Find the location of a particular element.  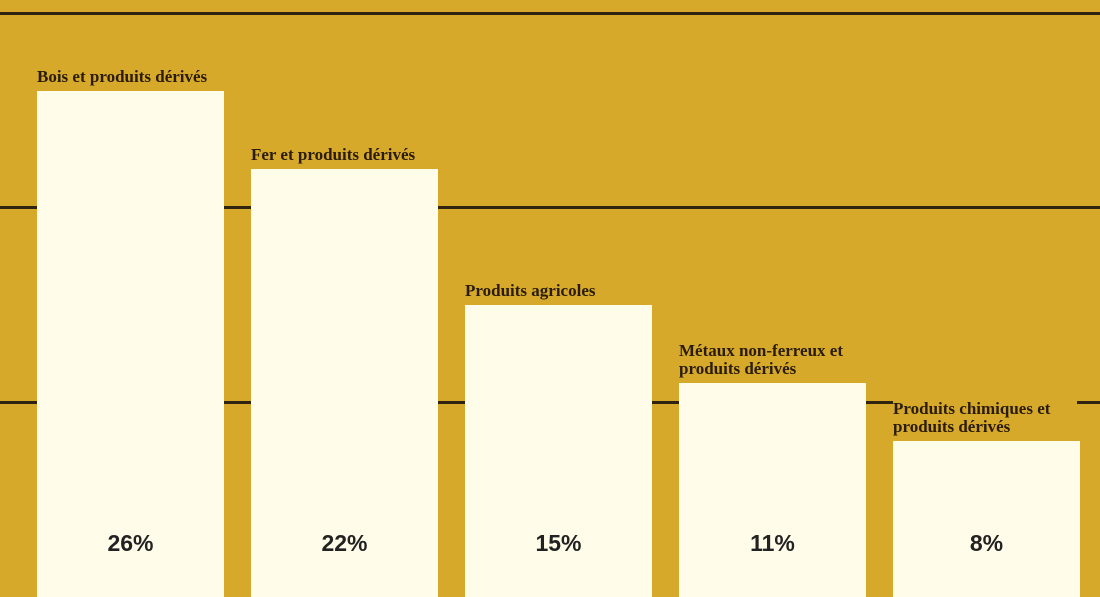

category-label: Bois et produits dérivés is located at coordinates (129, 76).